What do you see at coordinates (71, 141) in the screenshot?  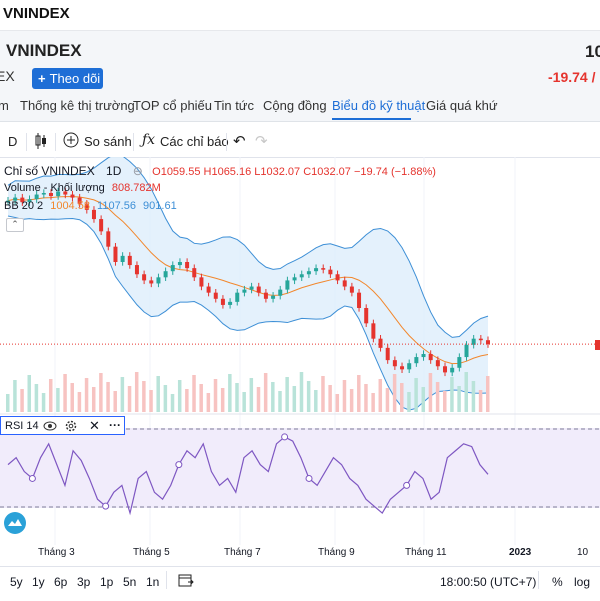 I see `add-compare-icon` at bounding box center [71, 141].